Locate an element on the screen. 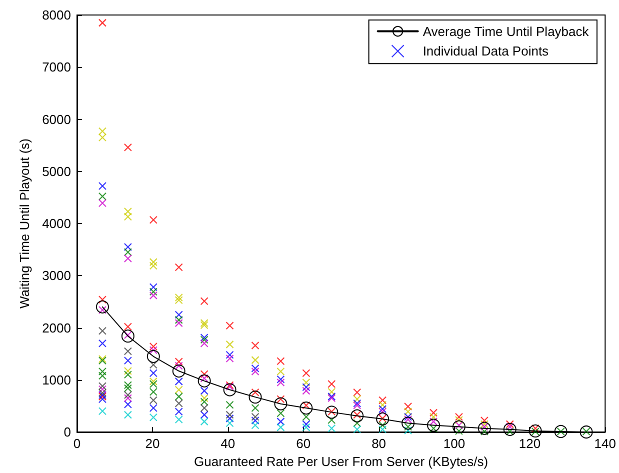 Image resolution: width=619 pixels, height=473 pixels. legend-label: Average Time Until Playback is located at coordinates (506, 31).